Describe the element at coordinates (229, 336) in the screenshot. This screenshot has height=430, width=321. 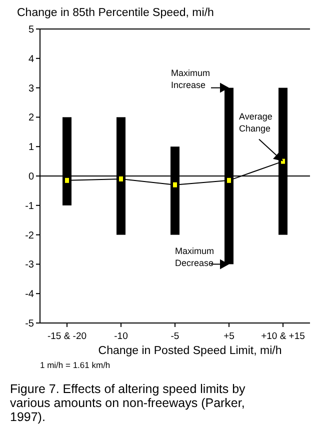
I see `x-tick-label: +5` at that location.